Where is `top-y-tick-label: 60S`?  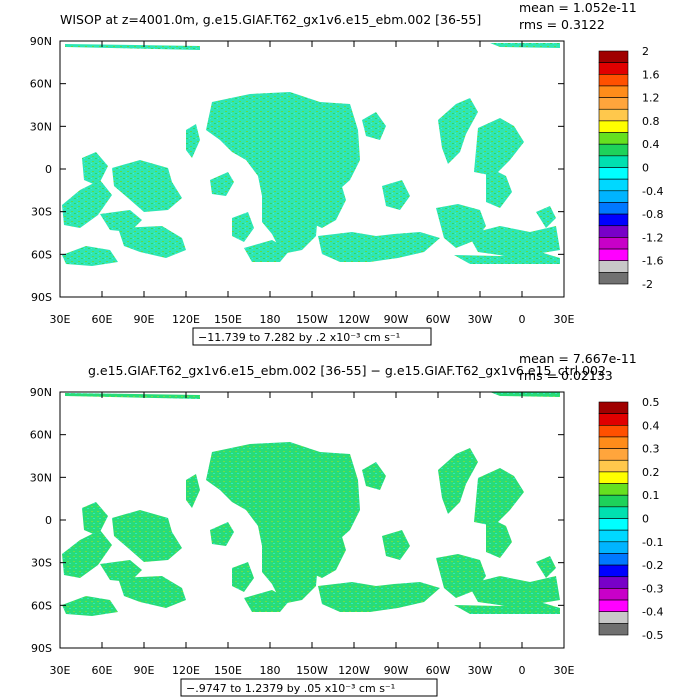
top-y-tick-label: 60S is located at coordinates (41, 254).